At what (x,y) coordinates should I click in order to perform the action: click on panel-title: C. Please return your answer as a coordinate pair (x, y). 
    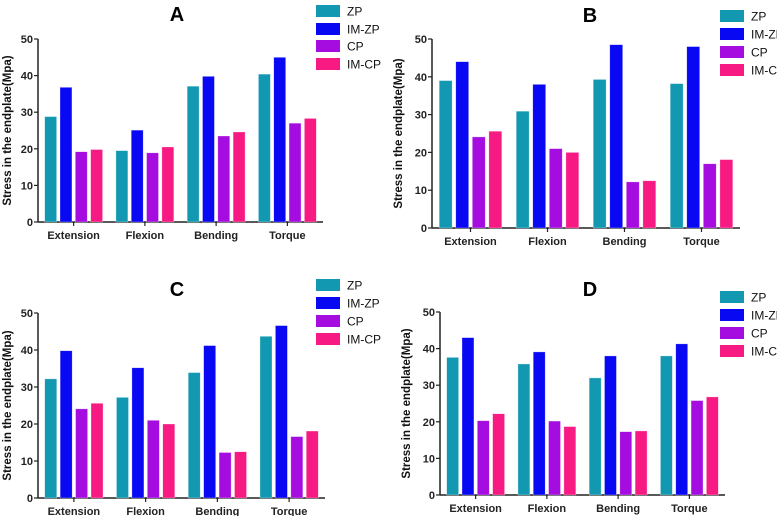
    Looking at the image, I should click on (177, 290).